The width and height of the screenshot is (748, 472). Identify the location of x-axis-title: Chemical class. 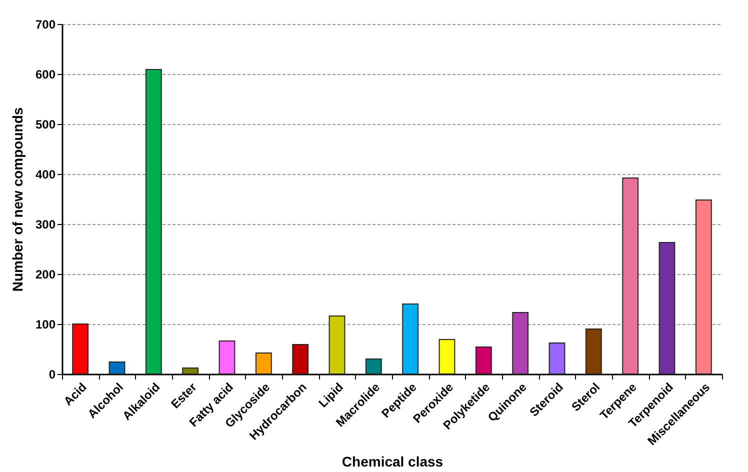
(393, 461).